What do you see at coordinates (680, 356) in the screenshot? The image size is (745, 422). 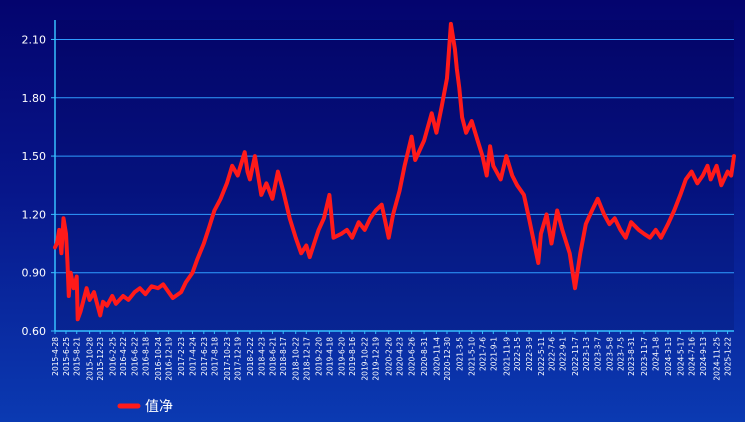 I see `x-tick-label: 2024-5-17` at bounding box center [680, 356].